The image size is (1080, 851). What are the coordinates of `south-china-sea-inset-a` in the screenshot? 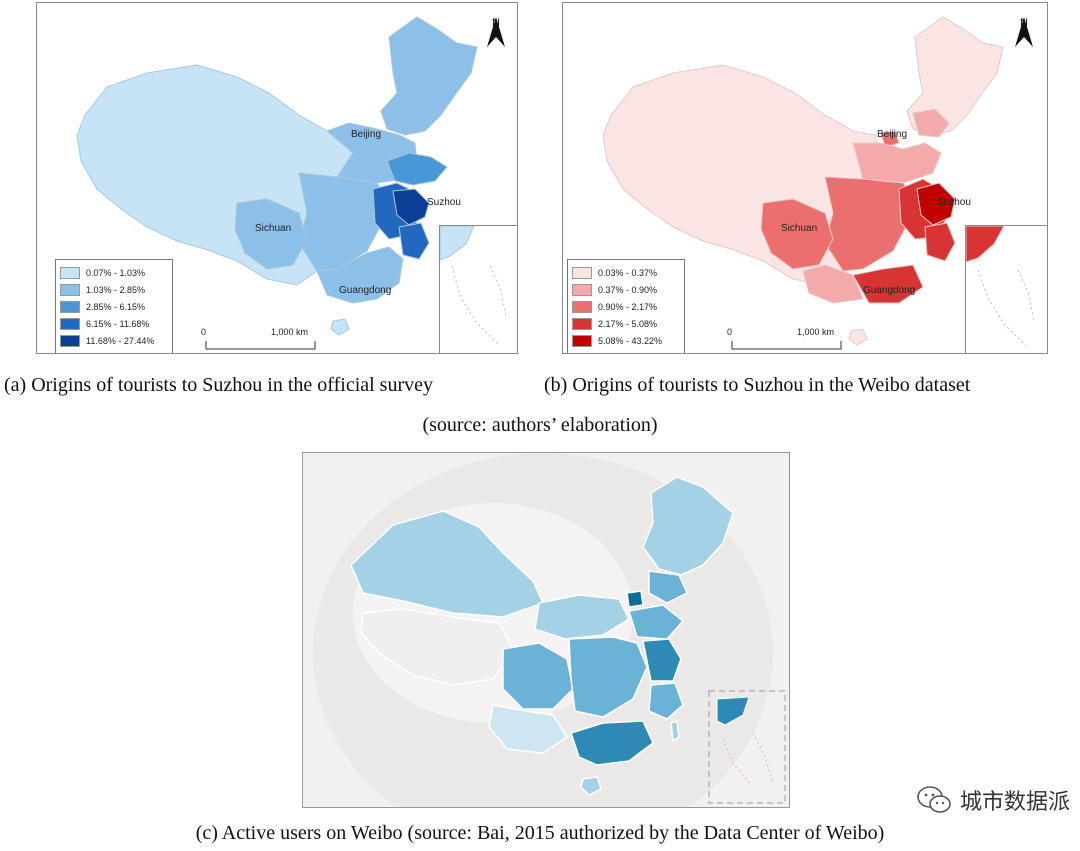 It's located at (478, 289).